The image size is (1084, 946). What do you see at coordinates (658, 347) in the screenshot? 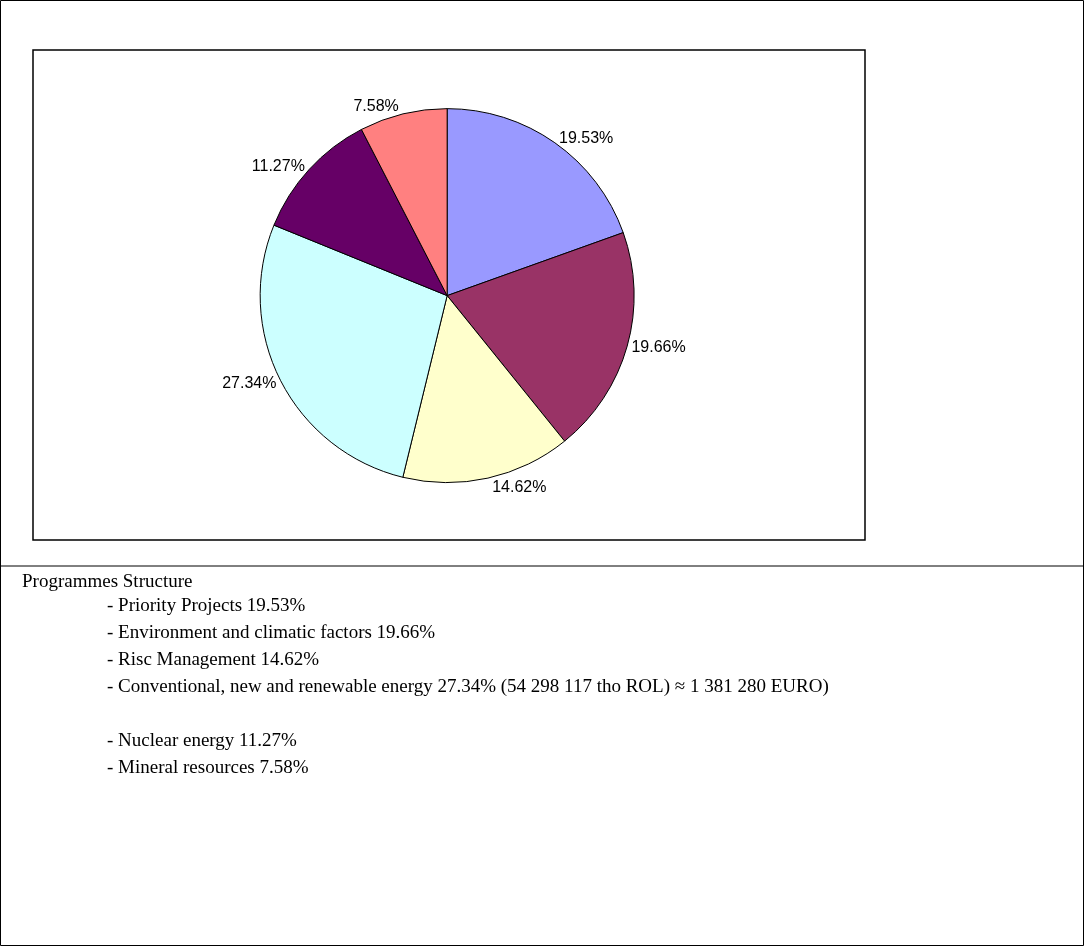
I see `data-label: 19.66%` at bounding box center [658, 347].